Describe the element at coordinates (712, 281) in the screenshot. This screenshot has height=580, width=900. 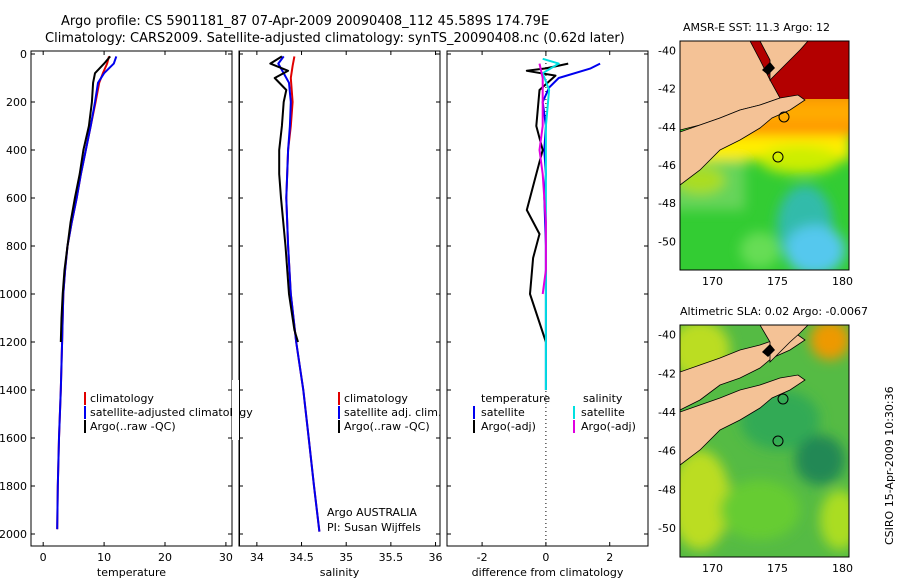
I see `sst-map-xtick-label: 170` at that location.